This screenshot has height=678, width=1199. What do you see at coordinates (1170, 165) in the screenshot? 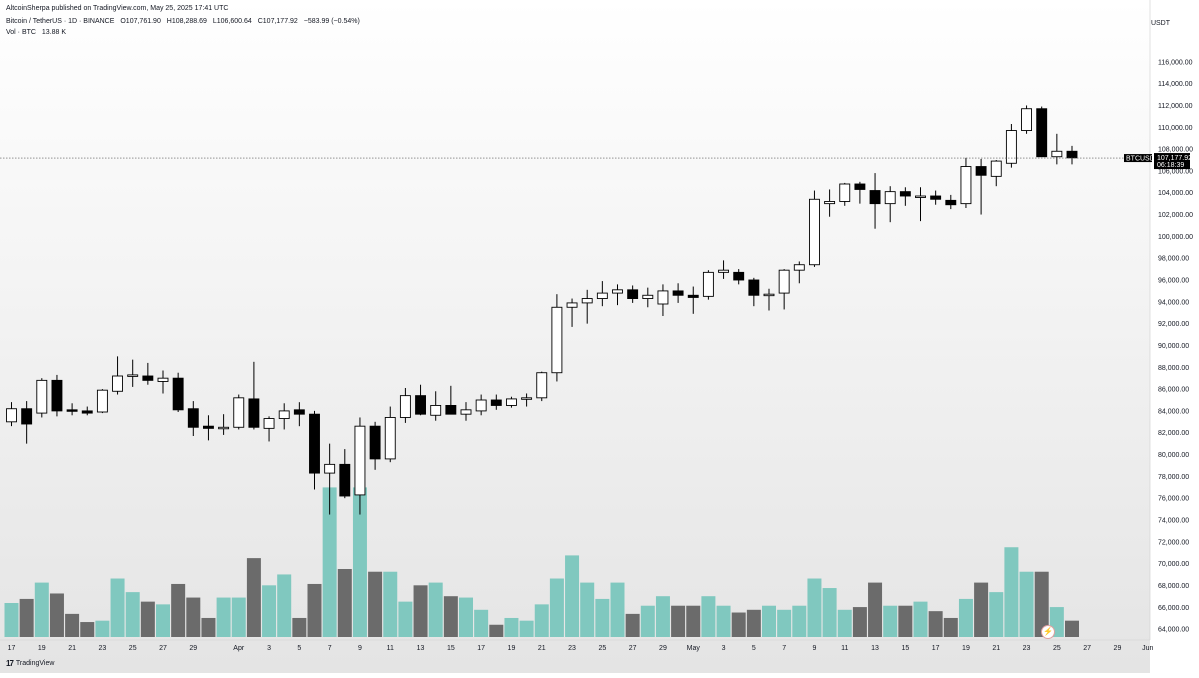
I see `price-tag-countdown: 06:18:39` at bounding box center [1170, 165].